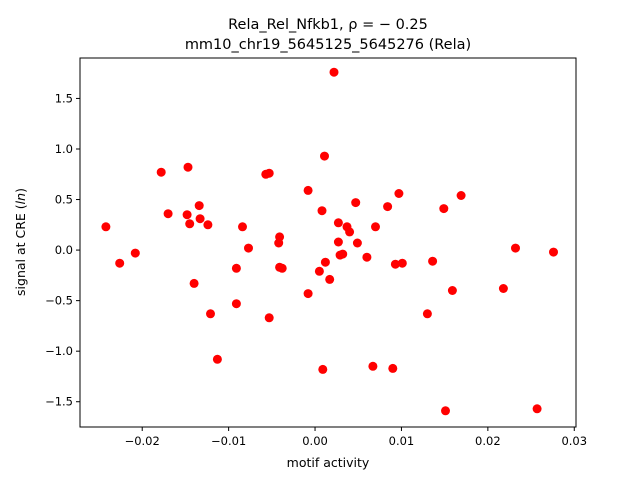 This screenshot has height=485, width=640. I want to click on y-tick-label: −1.0, so click(59, 351).